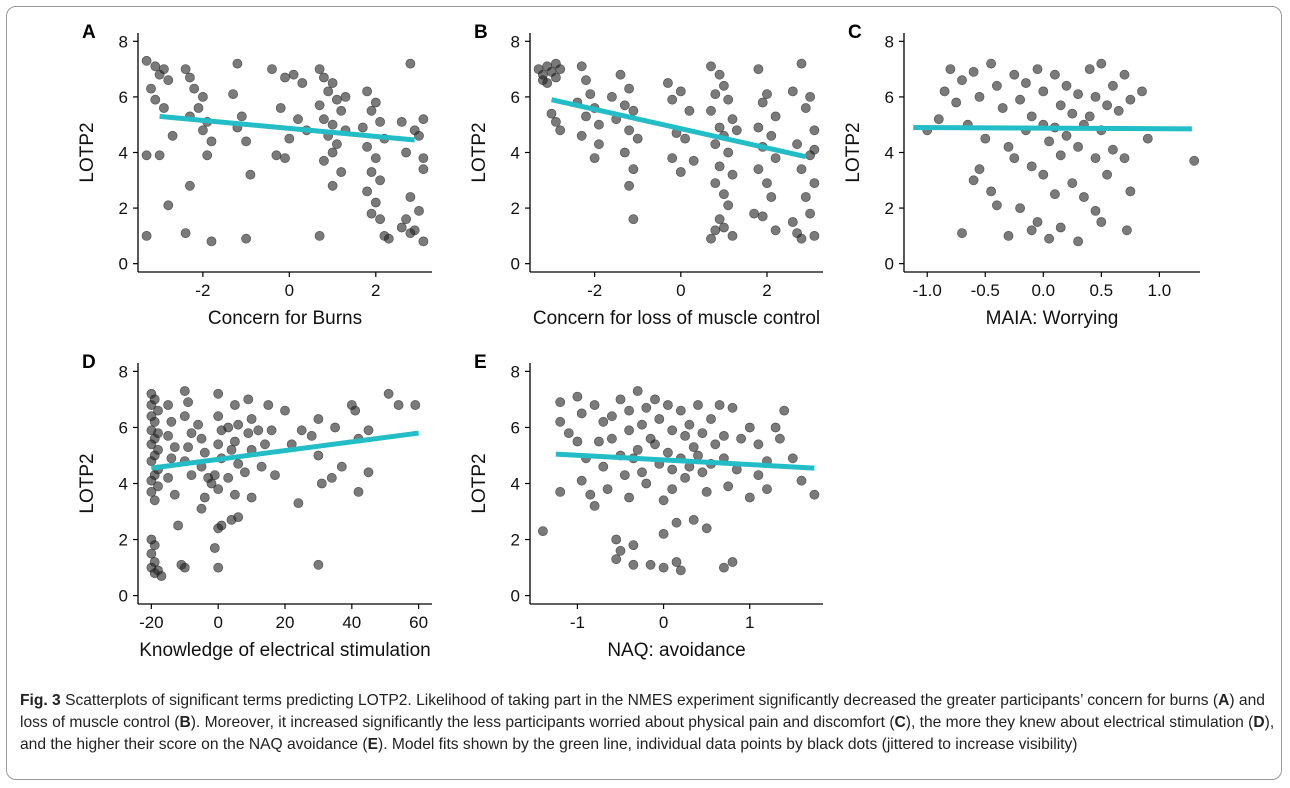 Image resolution: width=1290 pixels, height=788 pixels. Describe the element at coordinates (123, 596) in the screenshot. I see `y-tick-label: 0` at that location.